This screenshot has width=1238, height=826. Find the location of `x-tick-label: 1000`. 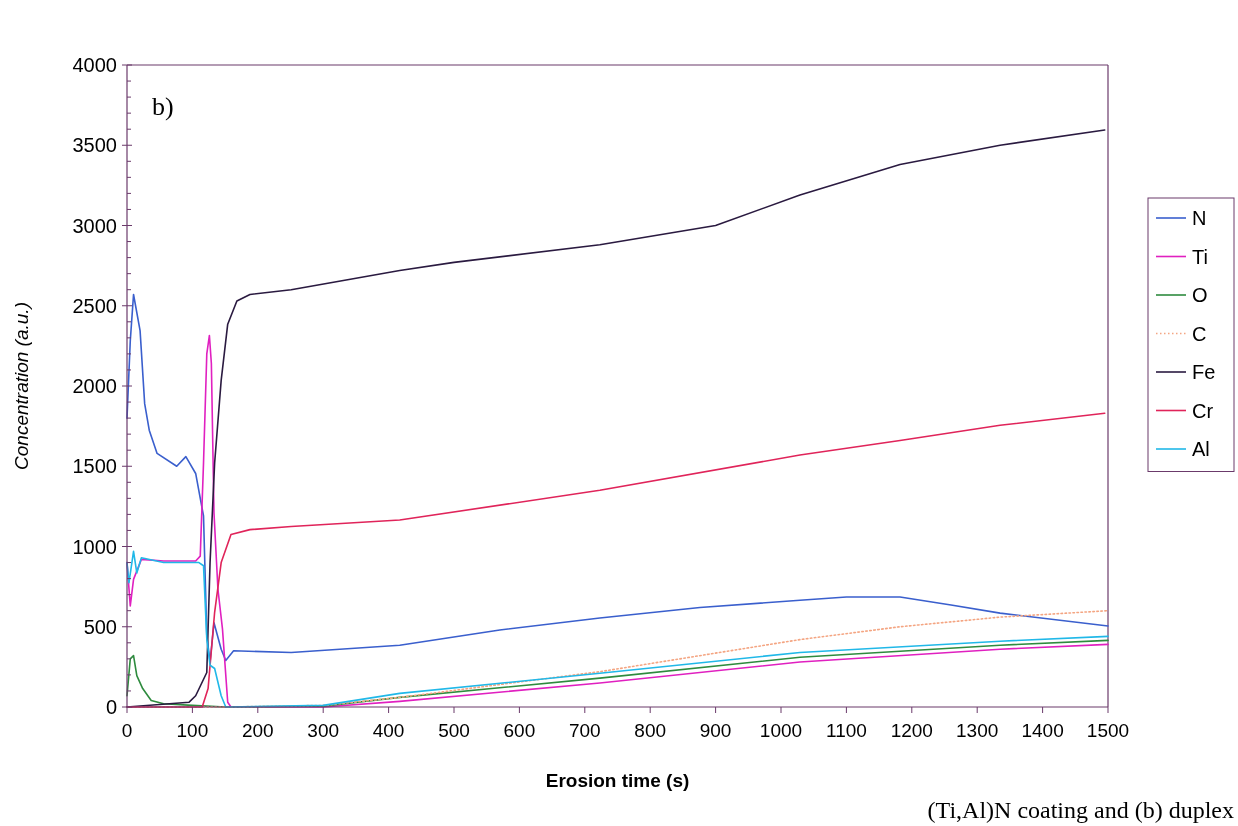

x-tick-label: 1000 is located at coordinates (781, 730).